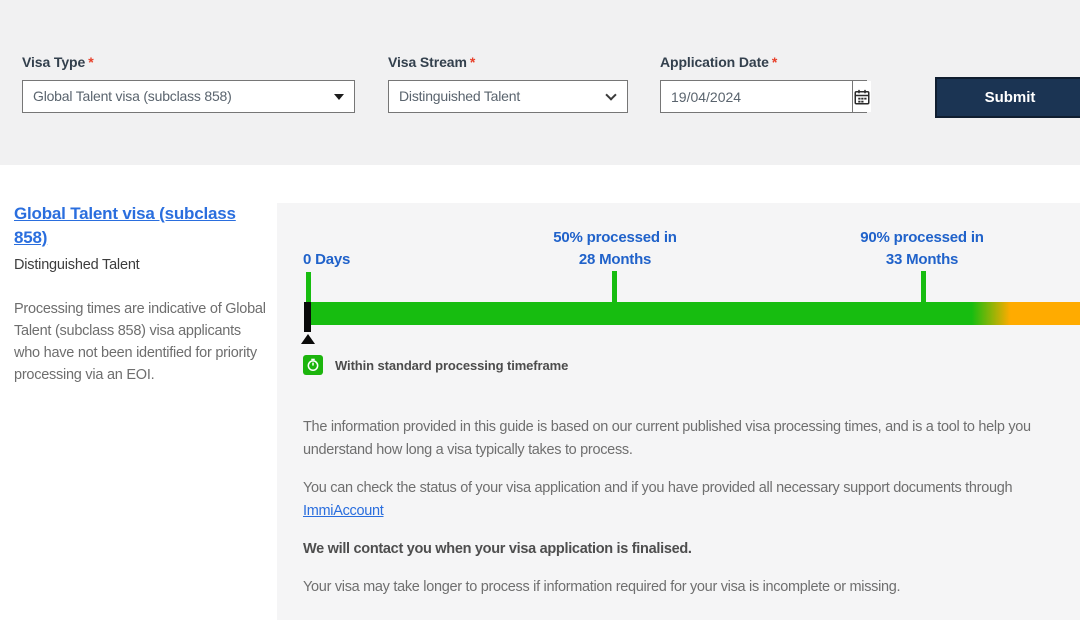  I want to click on application-date-label: Application Date *, so click(763, 62).